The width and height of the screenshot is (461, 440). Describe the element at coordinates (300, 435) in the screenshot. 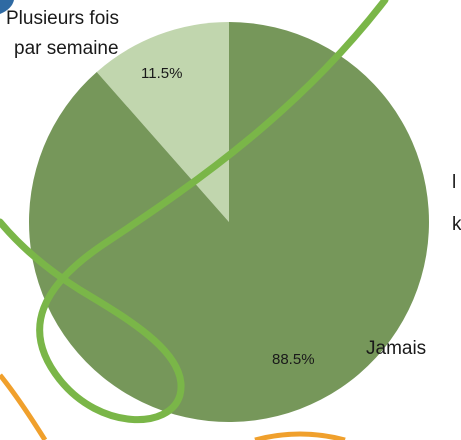

I see `orange-swoosh-bottom` at that location.